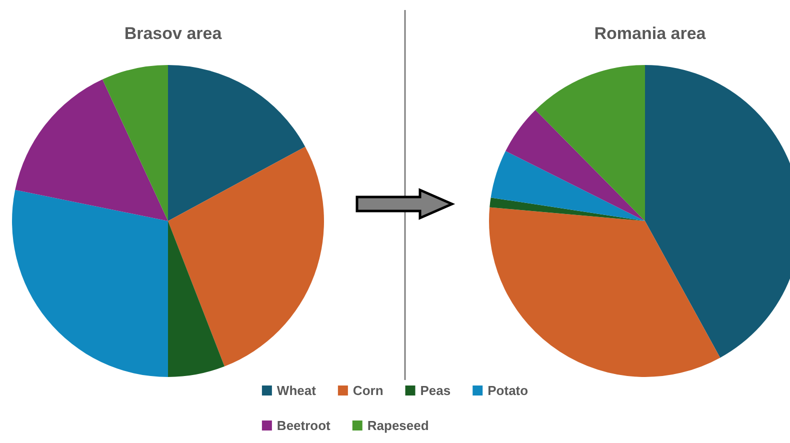 This screenshot has width=790, height=443. Describe the element at coordinates (296, 390) in the screenshot. I see `legend-label: Wheat` at that location.